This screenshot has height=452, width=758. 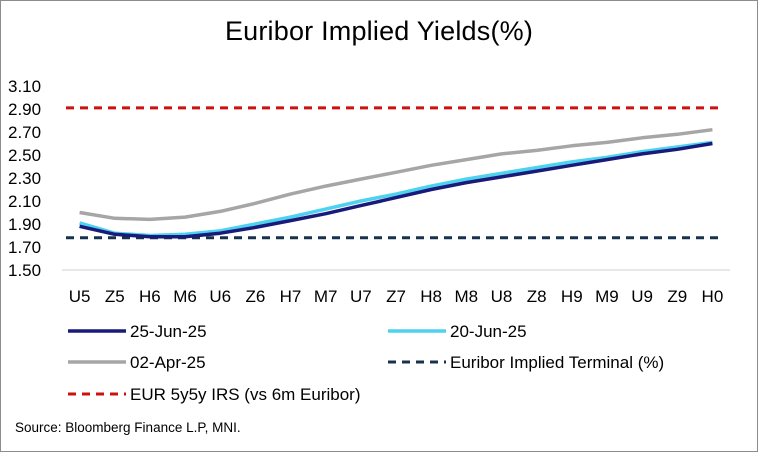 I want to click on y-tick-label: 1.70, so click(x=24, y=247).